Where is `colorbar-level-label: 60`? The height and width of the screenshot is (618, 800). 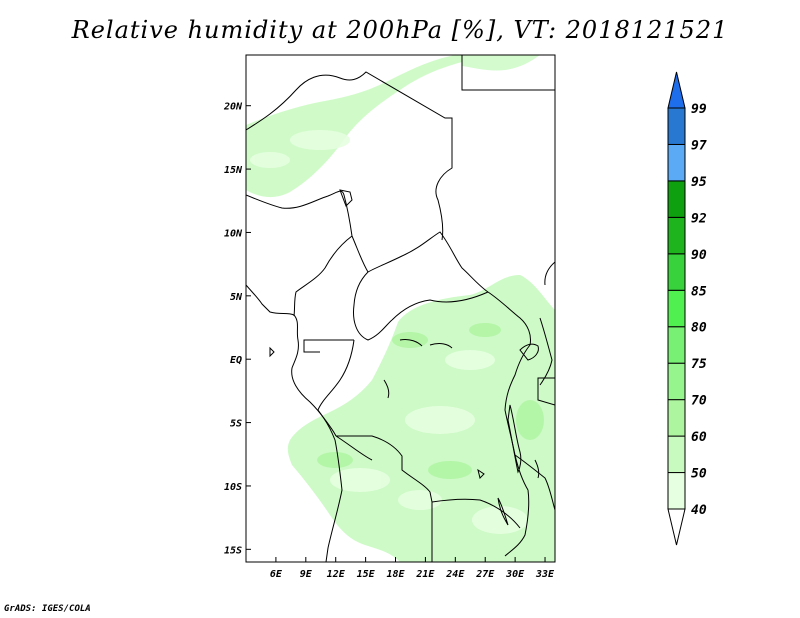 colorbar-level-label: 60 is located at coordinates (699, 437).